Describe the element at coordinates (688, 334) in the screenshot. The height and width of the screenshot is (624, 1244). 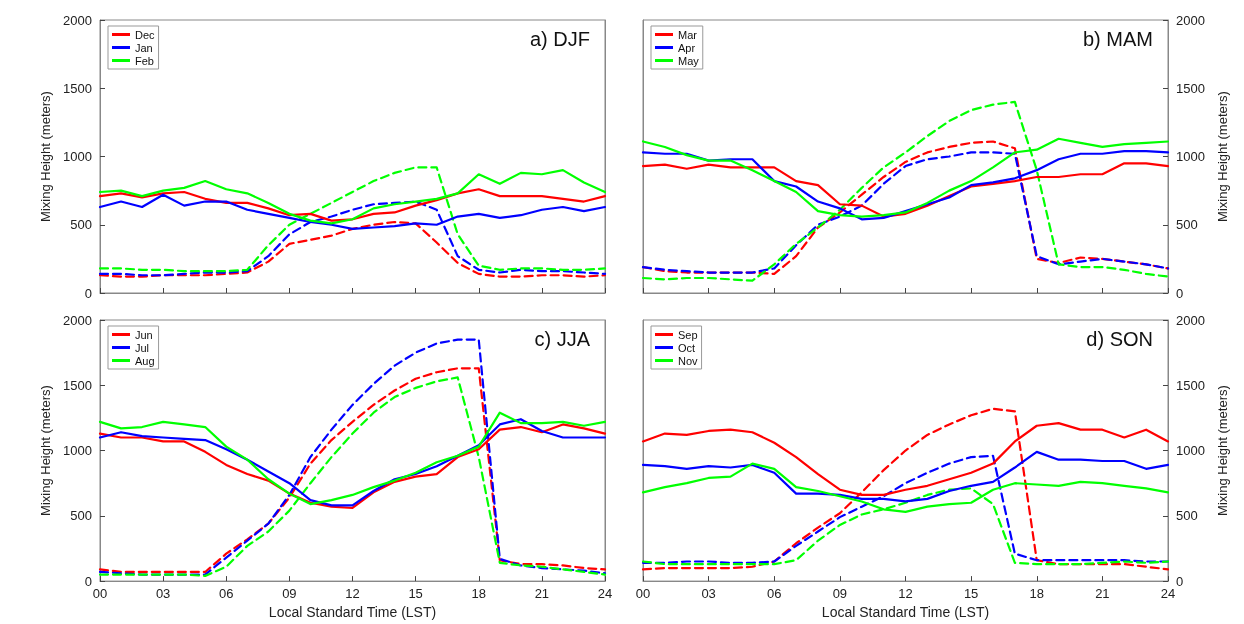
I see `legend-label: Sep` at that location.